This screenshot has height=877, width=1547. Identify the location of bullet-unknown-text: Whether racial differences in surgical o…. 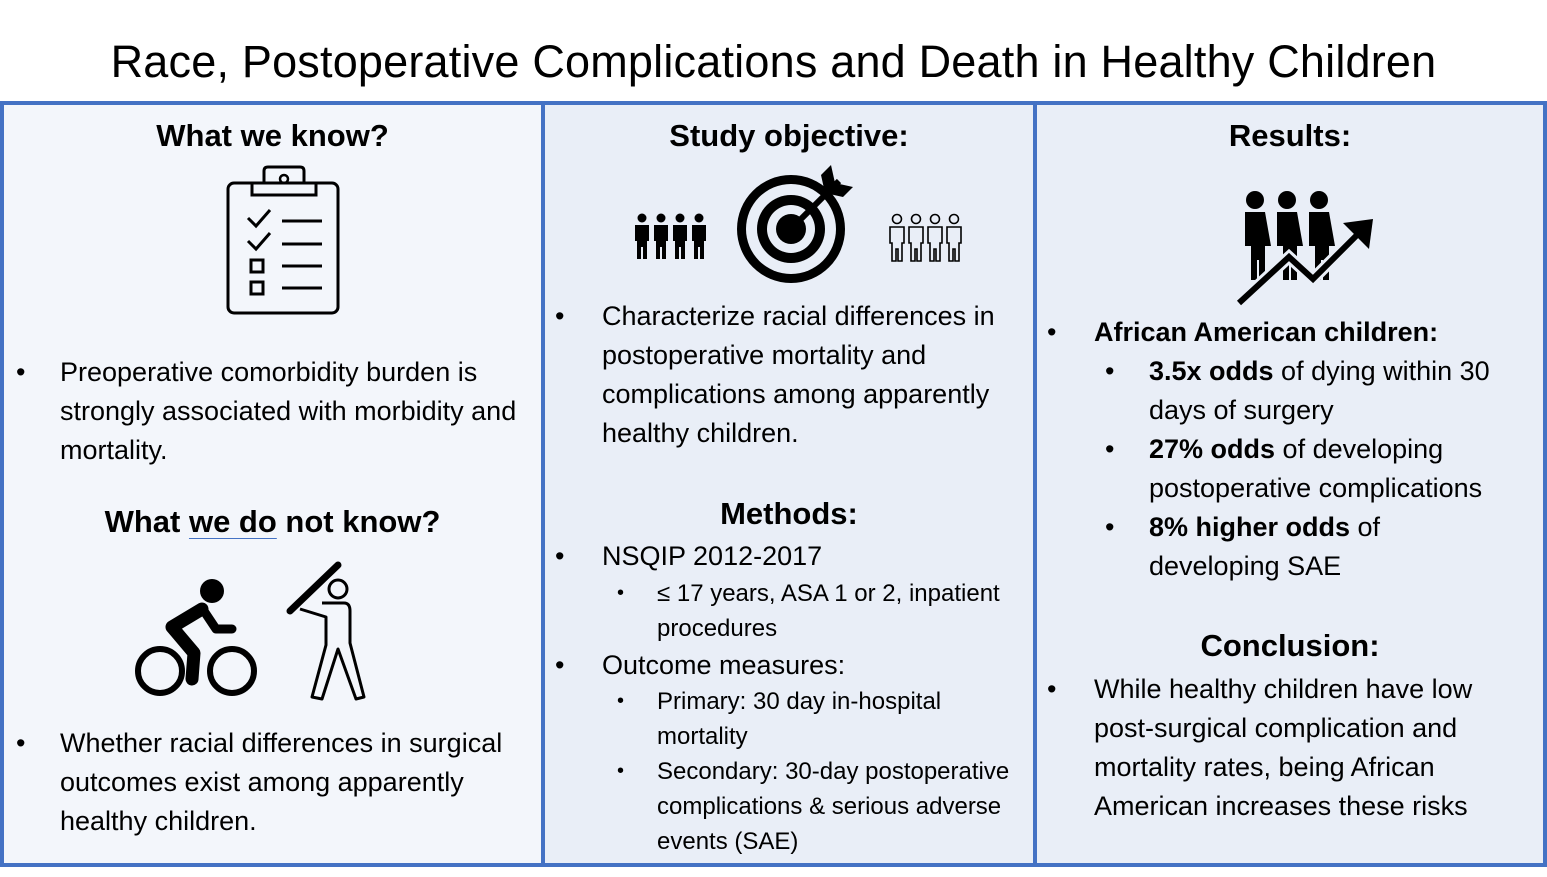
(281, 782).